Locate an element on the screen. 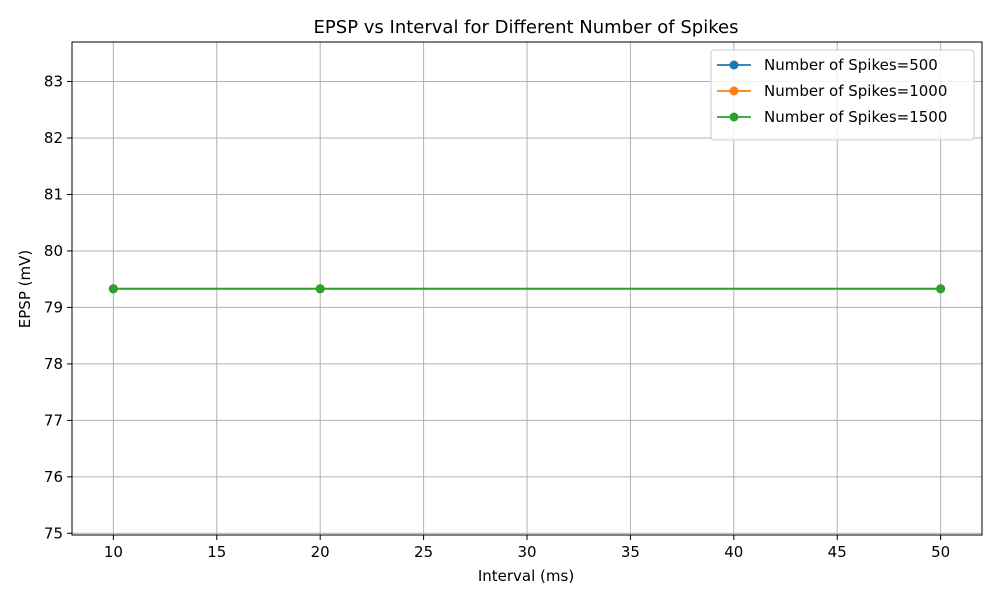 This screenshot has height=600, width=1000. x-tick-label: 45 is located at coordinates (837, 552).